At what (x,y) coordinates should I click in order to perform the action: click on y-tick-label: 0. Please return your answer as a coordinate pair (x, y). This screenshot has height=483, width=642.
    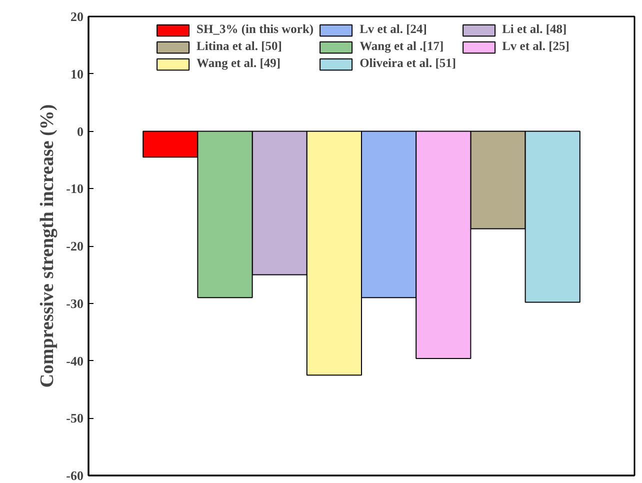
    Looking at the image, I should click on (80, 131).